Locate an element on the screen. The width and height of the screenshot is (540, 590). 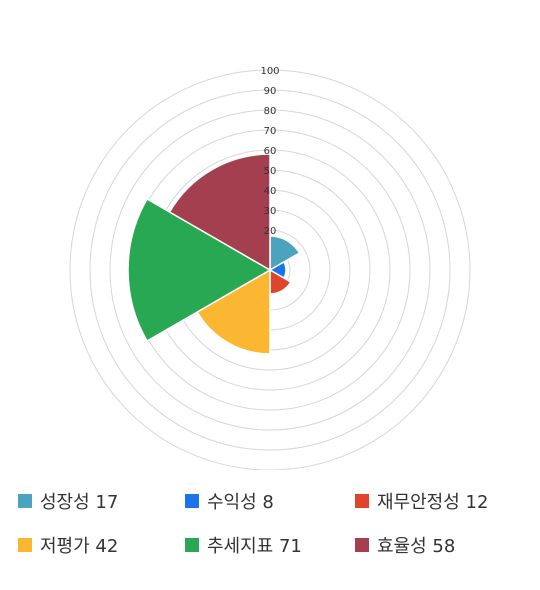
legend-swatch-profitability is located at coordinates (192, 501).